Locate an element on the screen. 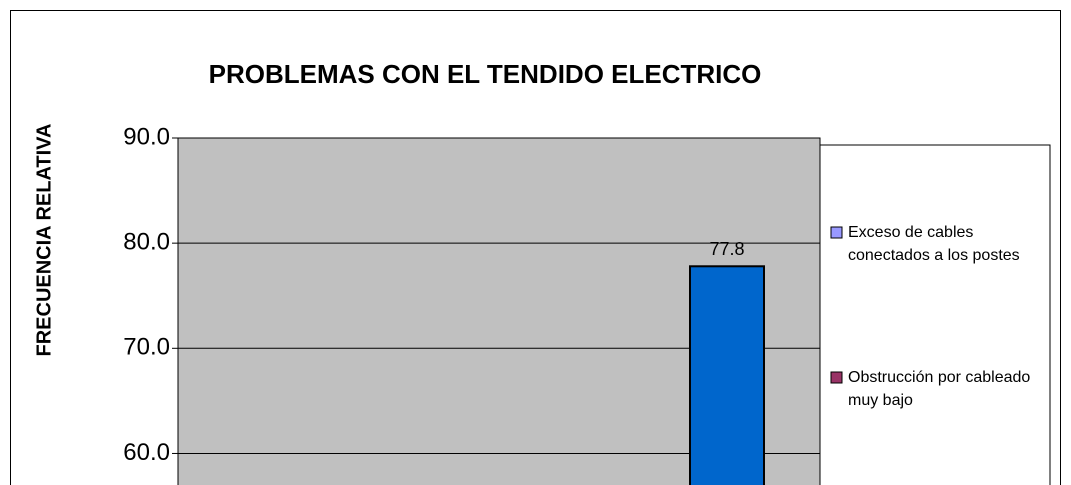  y-tick-label: 60.0 is located at coordinates (146, 452).